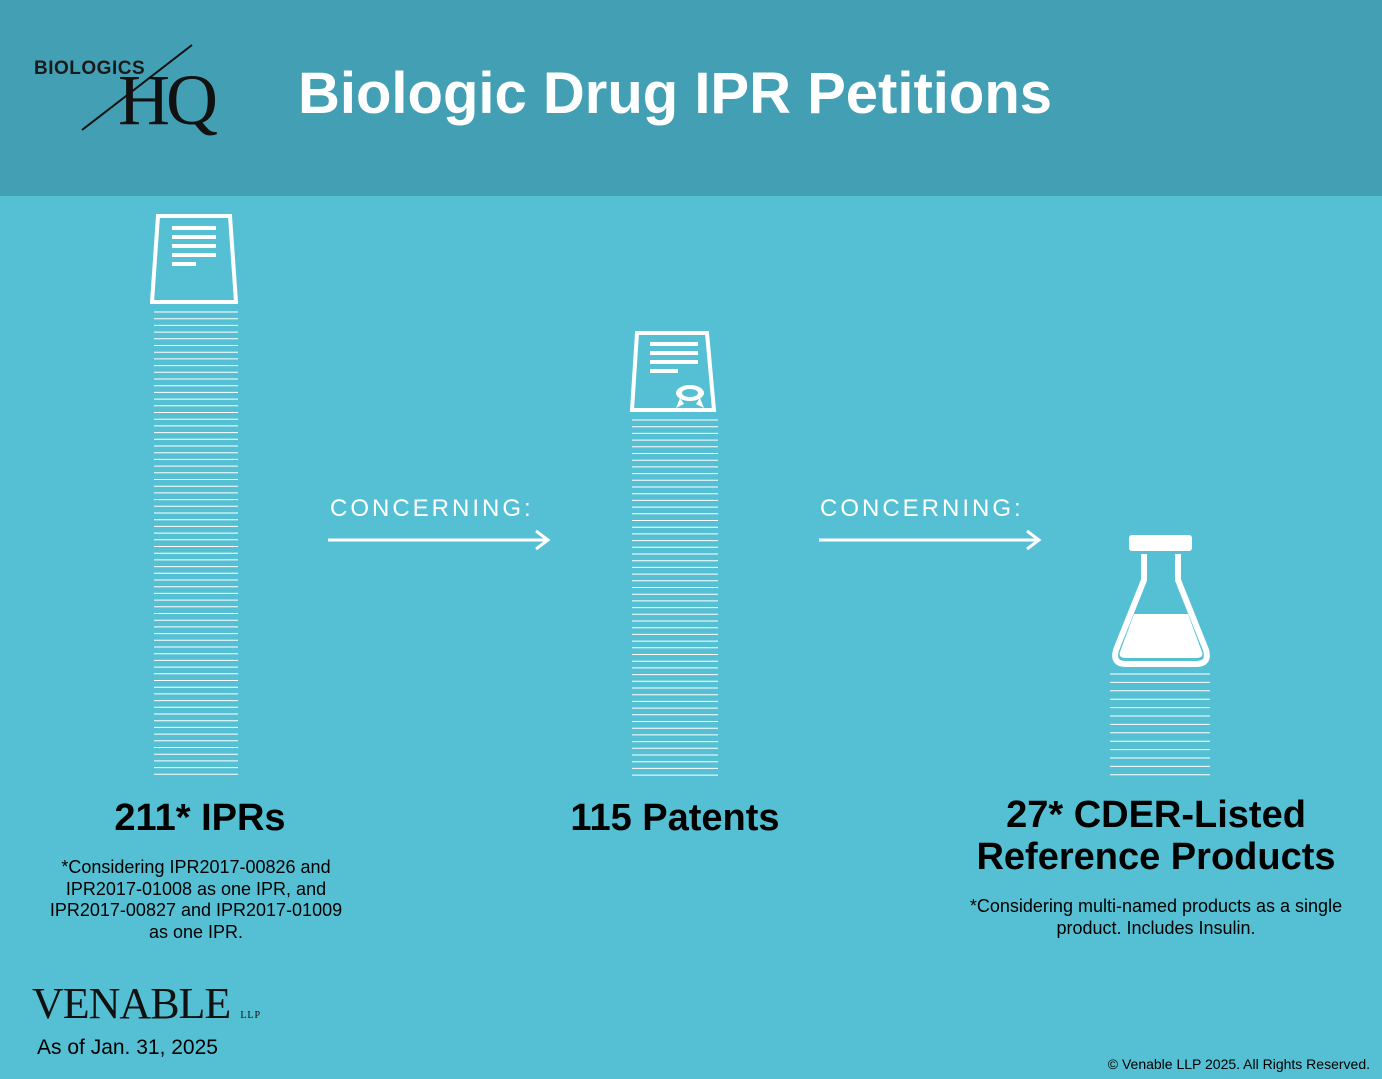 This screenshot has width=1382, height=1079. What do you see at coordinates (922, 508) in the screenshot?
I see `concerning-label-2: CONCERNING:` at bounding box center [922, 508].